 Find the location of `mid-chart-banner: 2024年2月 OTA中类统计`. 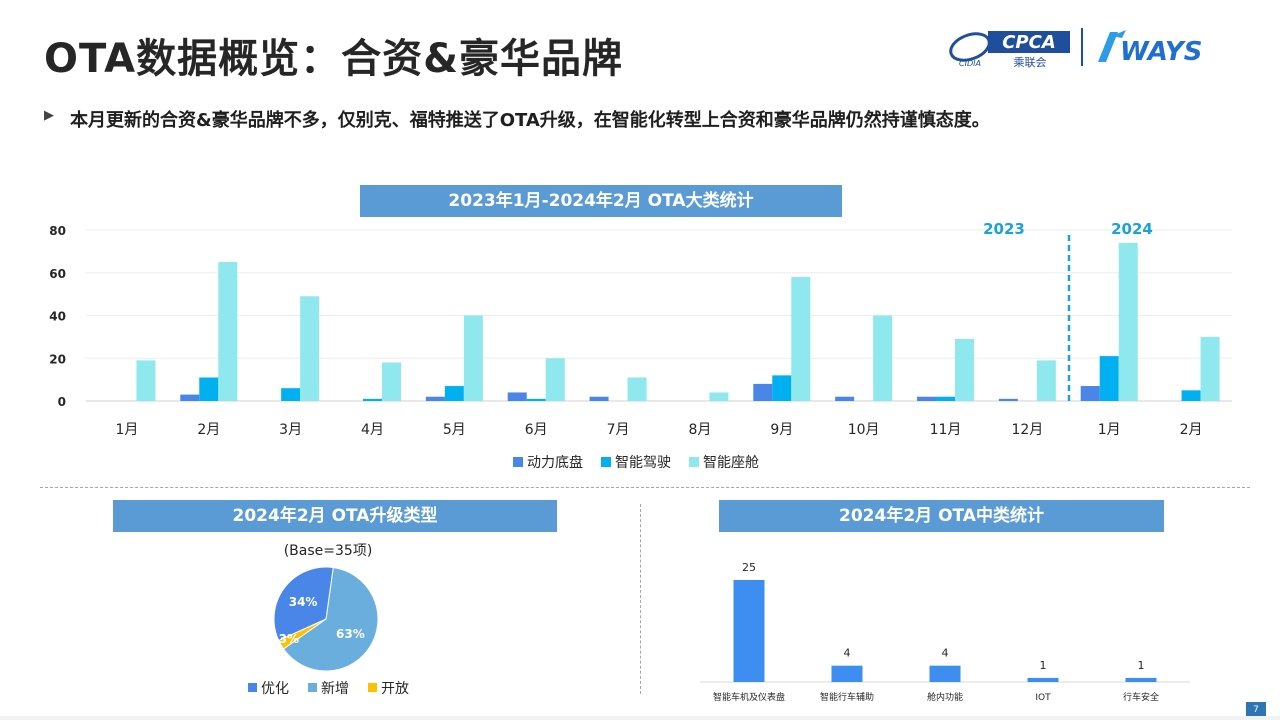

mid-chart-banner: 2024年2月 OTA中类统计 is located at coordinates (941, 516).